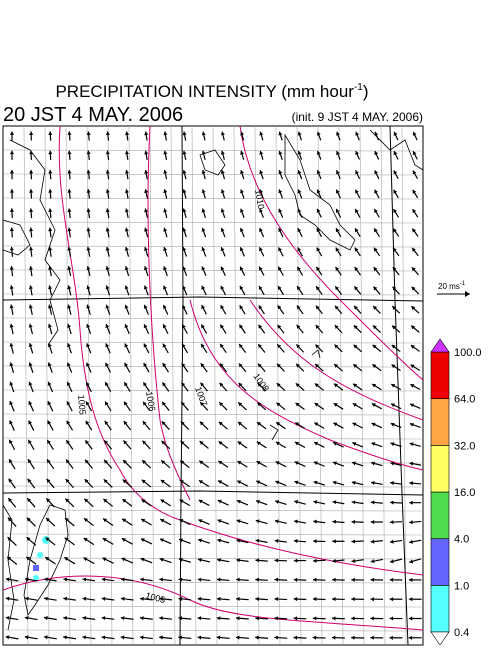  Describe the element at coordinates (316, 354) in the screenshot. I see `coast` at that location.